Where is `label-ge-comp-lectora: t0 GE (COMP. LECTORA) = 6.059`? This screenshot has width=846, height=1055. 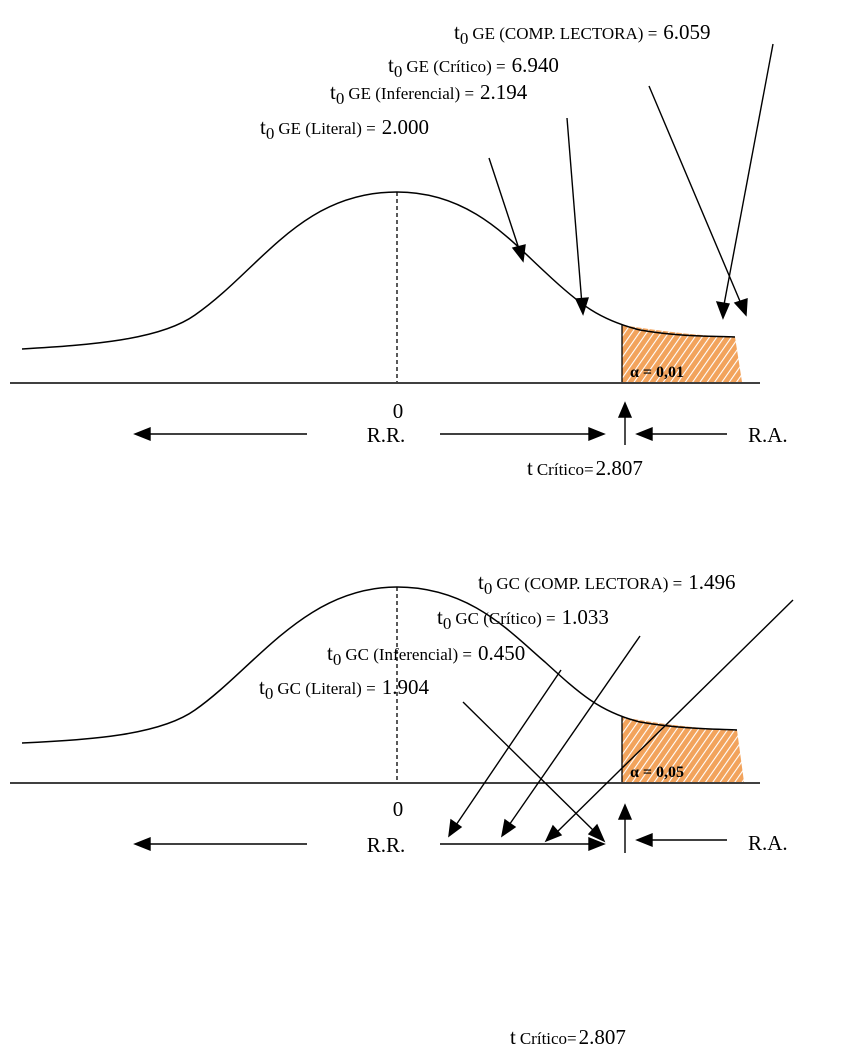 label-ge-comp-lectora: t0 GE (COMP. LECTORA) = 6.059 is located at coordinates (582, 34).